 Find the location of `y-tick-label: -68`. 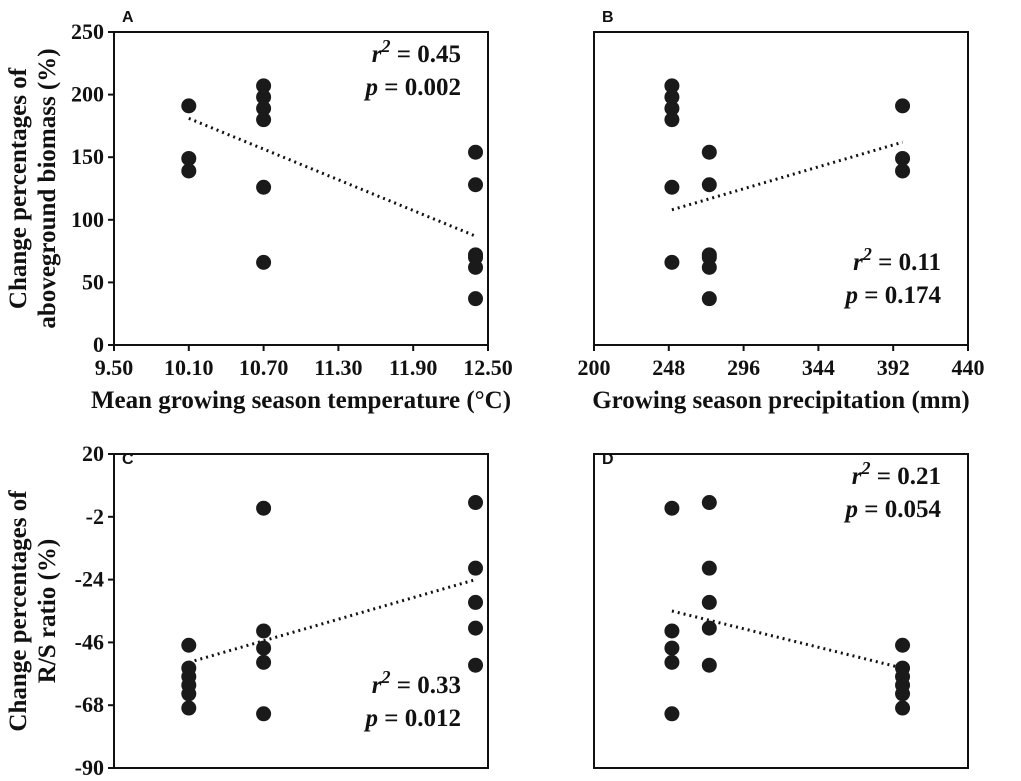

y-tick-label: -68 is located at coordinates (89, 704).